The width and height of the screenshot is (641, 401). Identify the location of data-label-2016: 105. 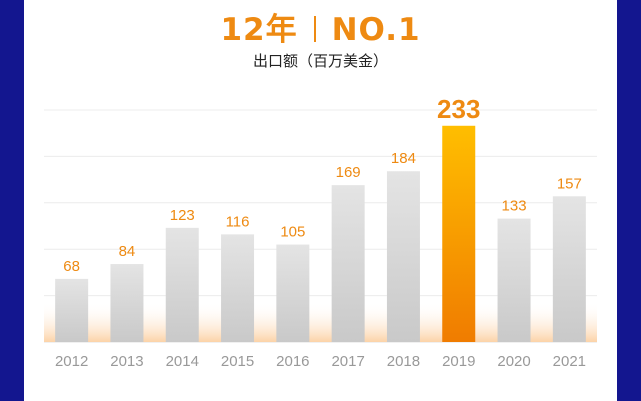
(292, 232).